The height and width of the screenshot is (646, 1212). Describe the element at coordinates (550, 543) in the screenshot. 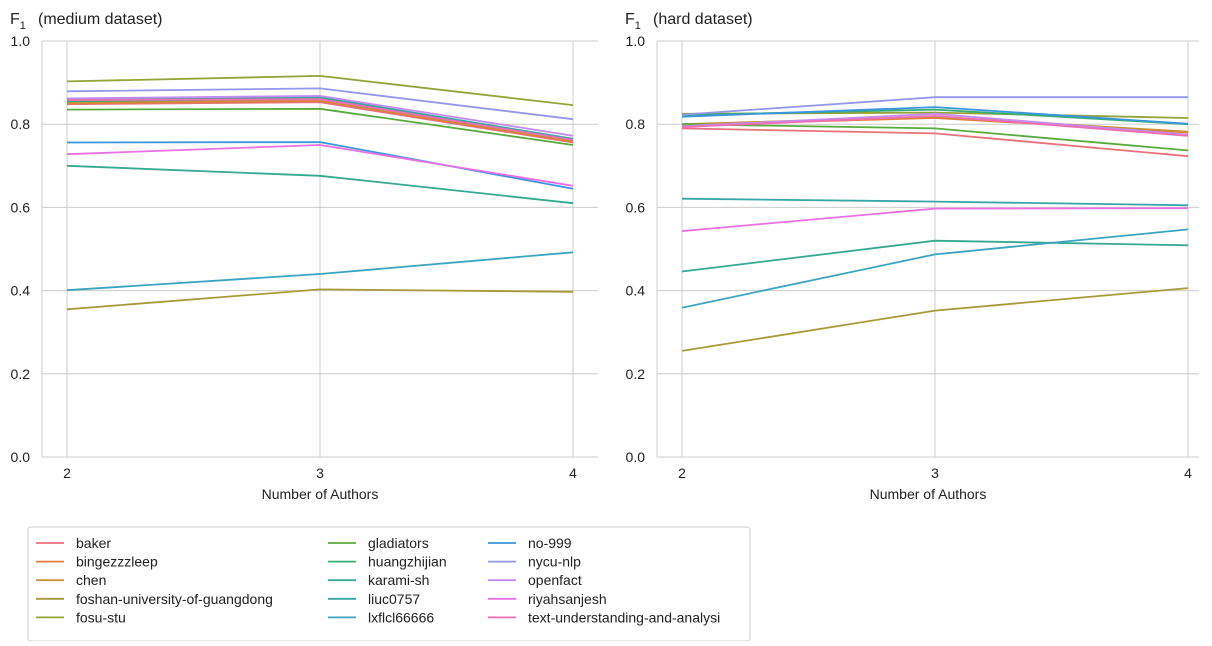

I see `legend-label: no-999` at that location.